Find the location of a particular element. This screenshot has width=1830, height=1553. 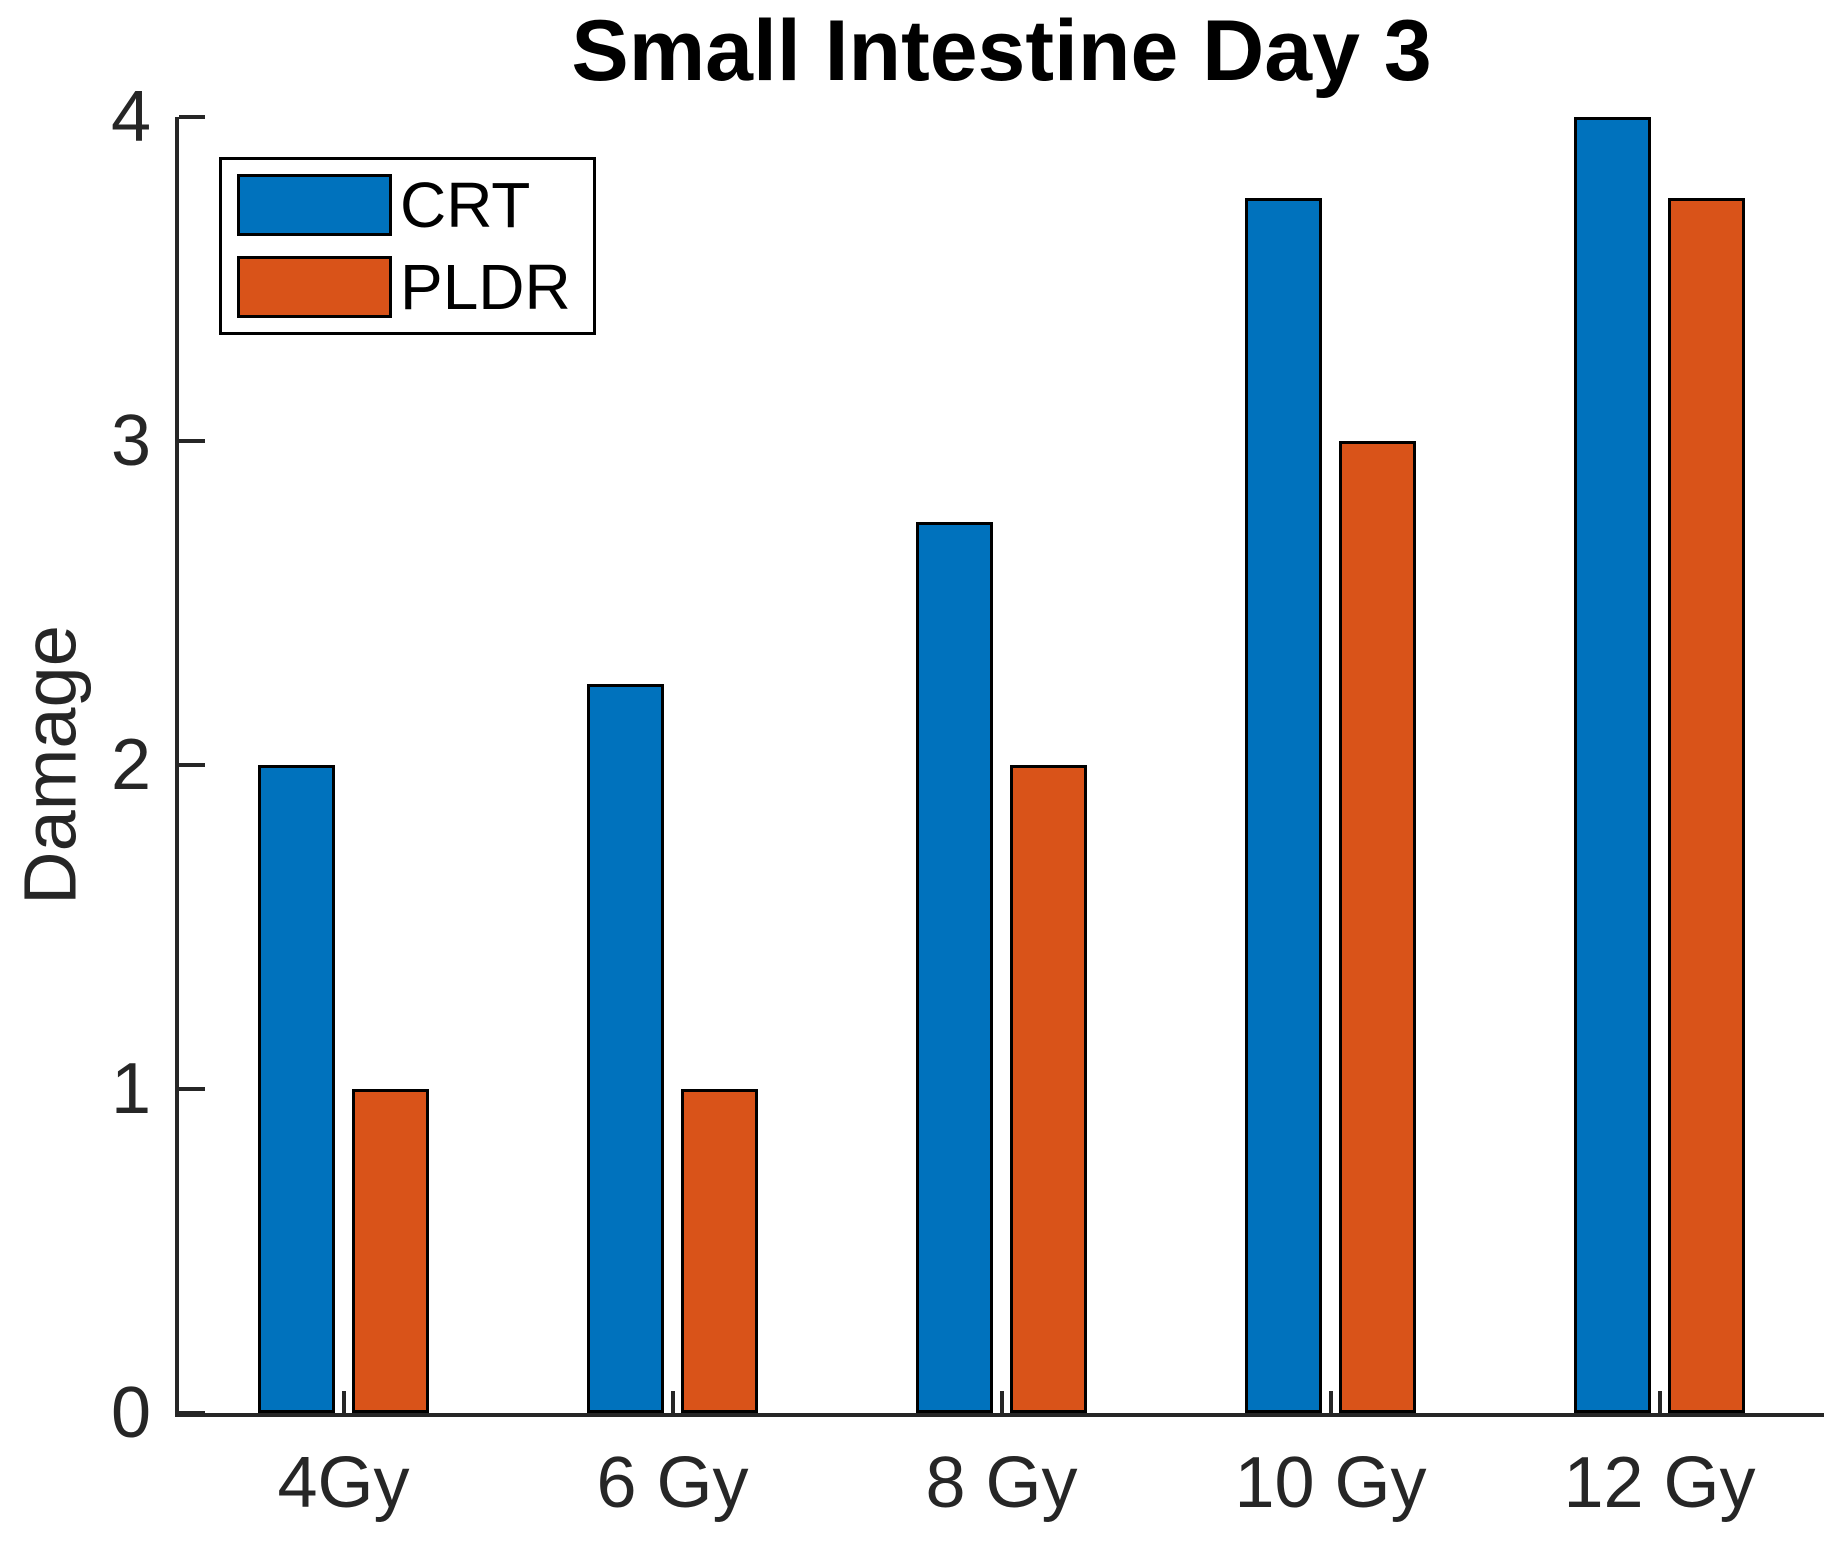

bar-crt-10-gy is located at coordinates (1283, 805).